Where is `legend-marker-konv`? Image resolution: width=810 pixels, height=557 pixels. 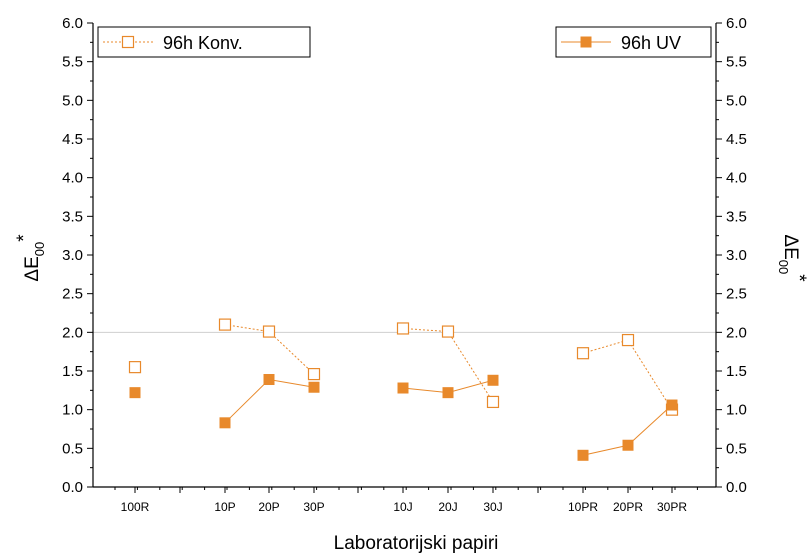
legend-marker-konv is located at coordinates (128, 42).